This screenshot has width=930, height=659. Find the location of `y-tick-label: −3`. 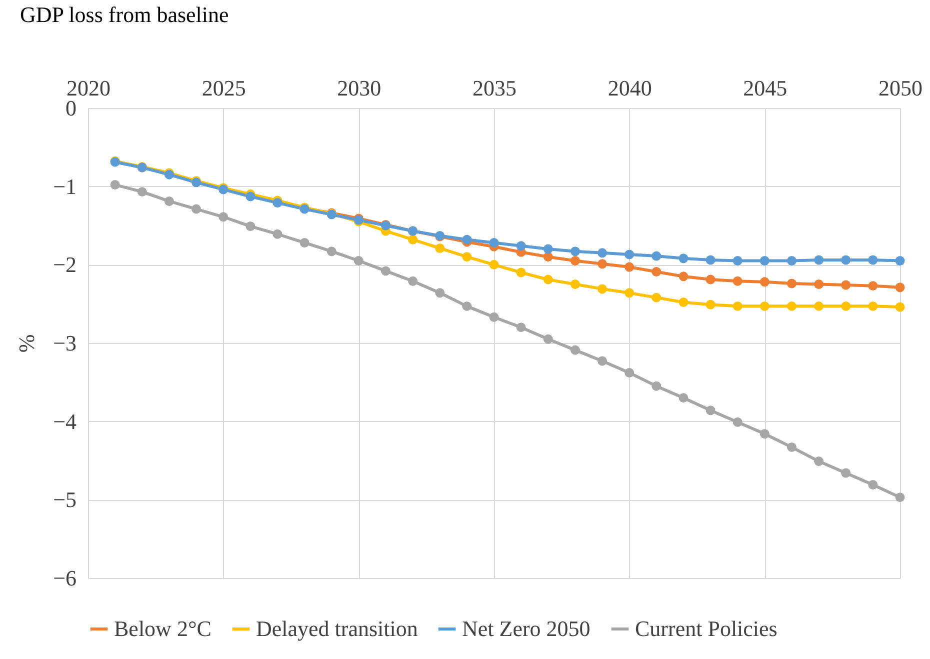

y-tick-label: −3 is located at coordinates (64, 343).